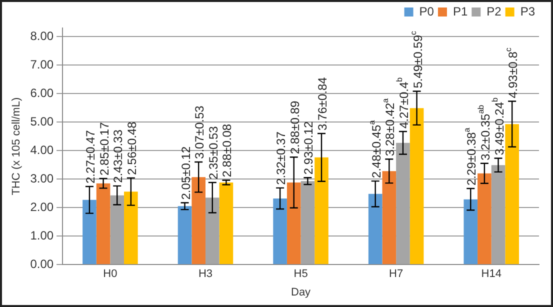 The height and width of the screenshot is (307, 553). What do you see at coordinates (375, 149) in the screenshot?
I see `data-label: 2.48±0.45a` at bounding box center [375, 149].